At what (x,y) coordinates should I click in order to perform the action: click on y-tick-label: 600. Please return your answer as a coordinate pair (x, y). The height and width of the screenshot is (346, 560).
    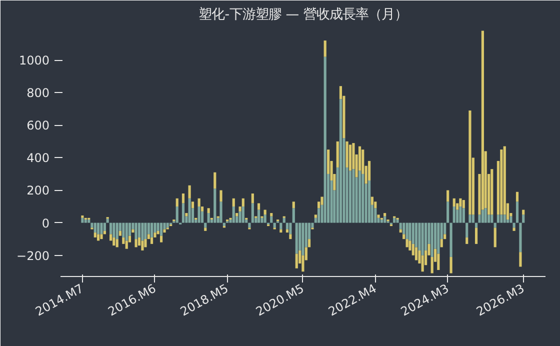
    Looking at the image, I should click on (38, 125).